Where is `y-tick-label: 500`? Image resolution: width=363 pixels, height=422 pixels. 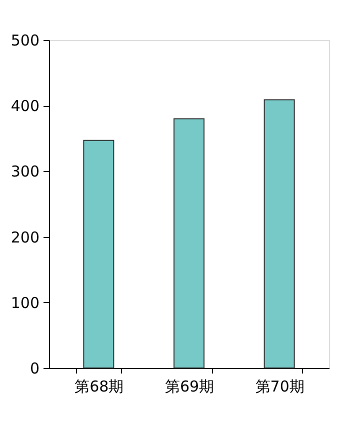
y-tick-label: 500 is located at coordinates (25, 41).